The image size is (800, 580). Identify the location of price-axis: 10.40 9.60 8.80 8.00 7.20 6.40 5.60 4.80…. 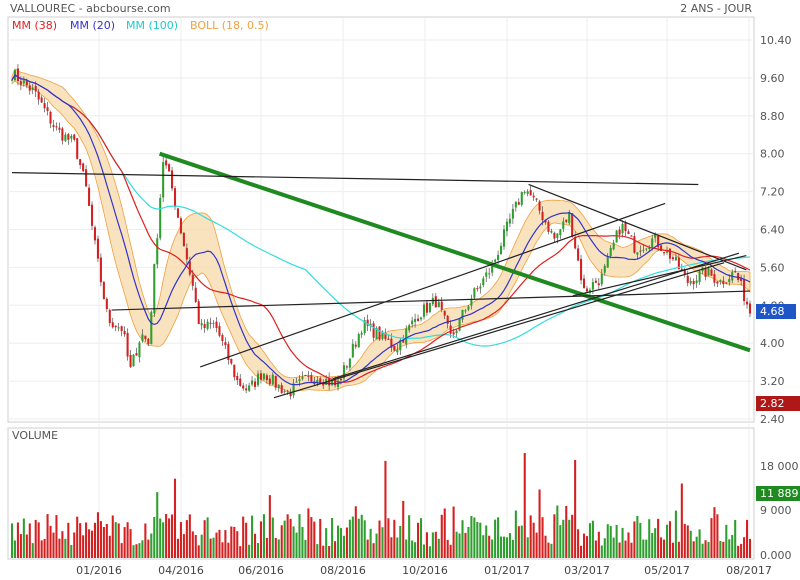
(776, 230).